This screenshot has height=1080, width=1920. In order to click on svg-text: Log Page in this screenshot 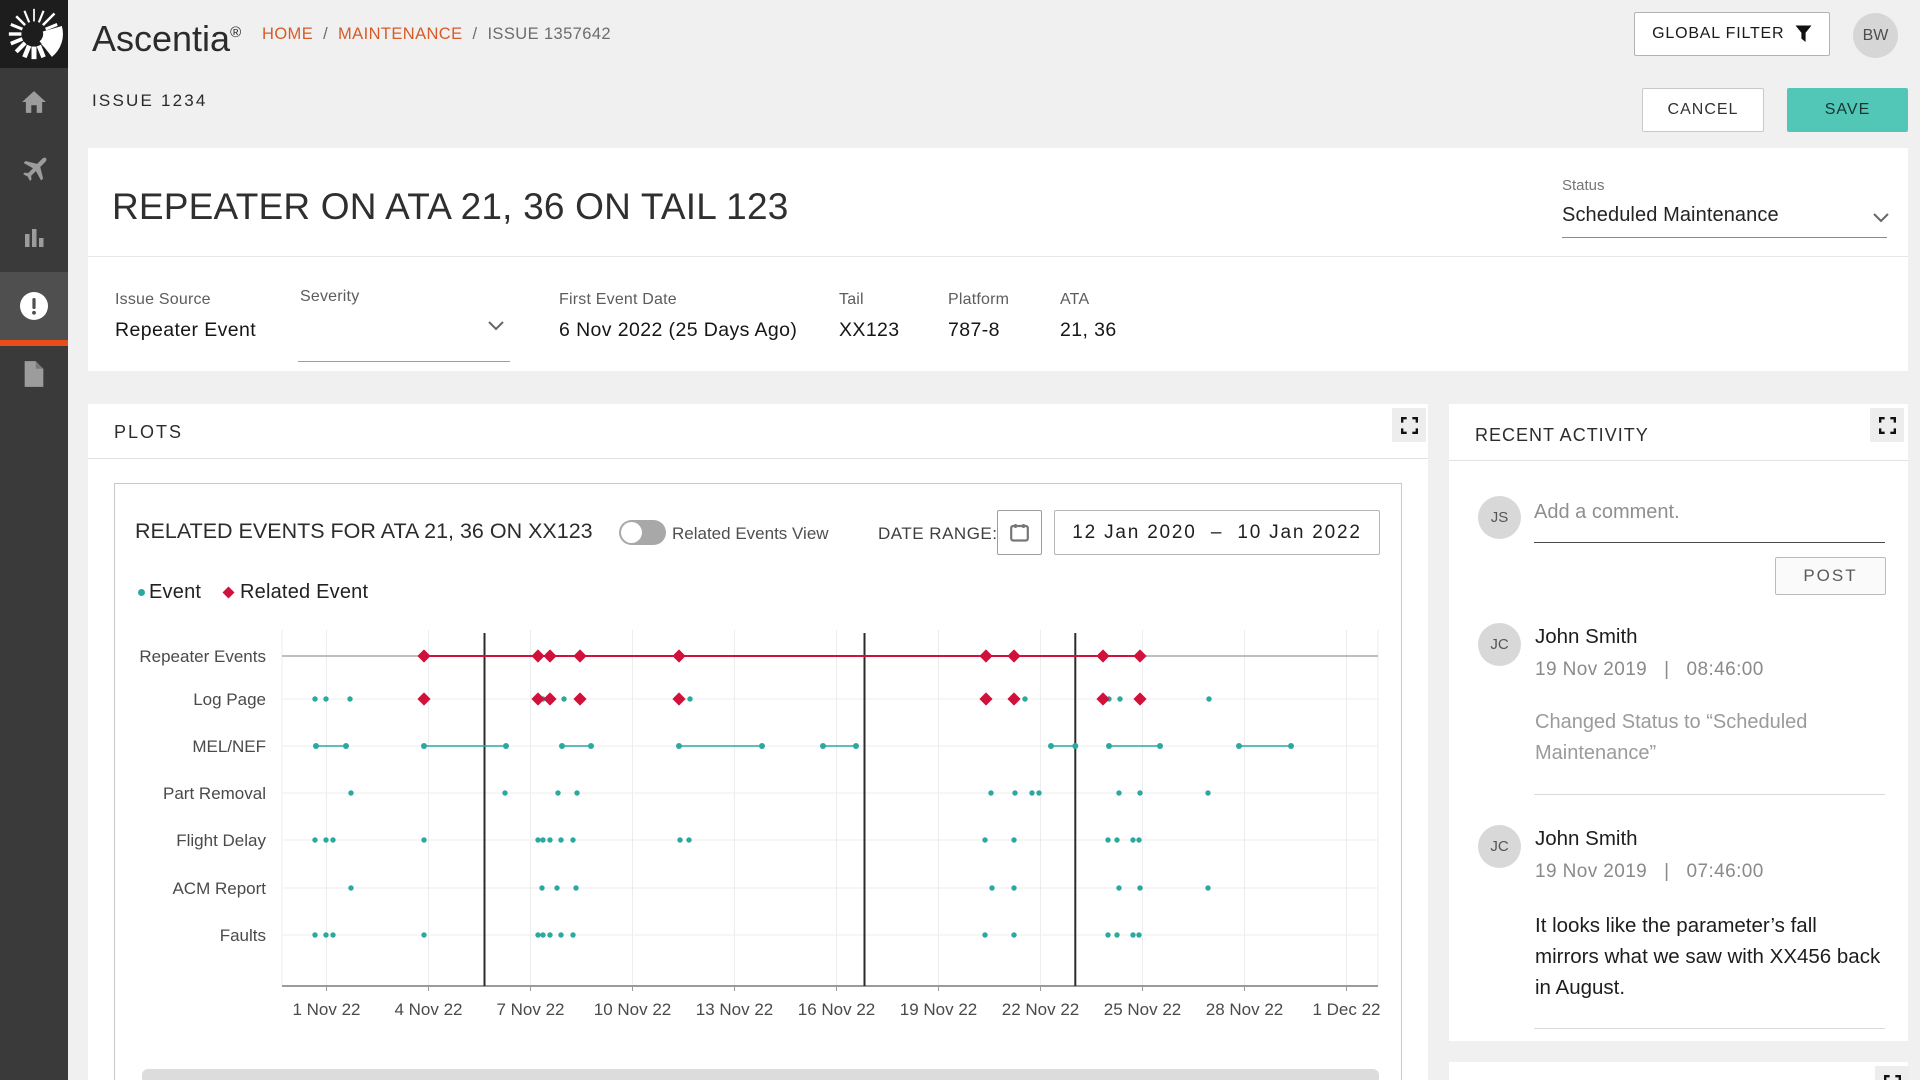, I will do `click(229, 699)`.